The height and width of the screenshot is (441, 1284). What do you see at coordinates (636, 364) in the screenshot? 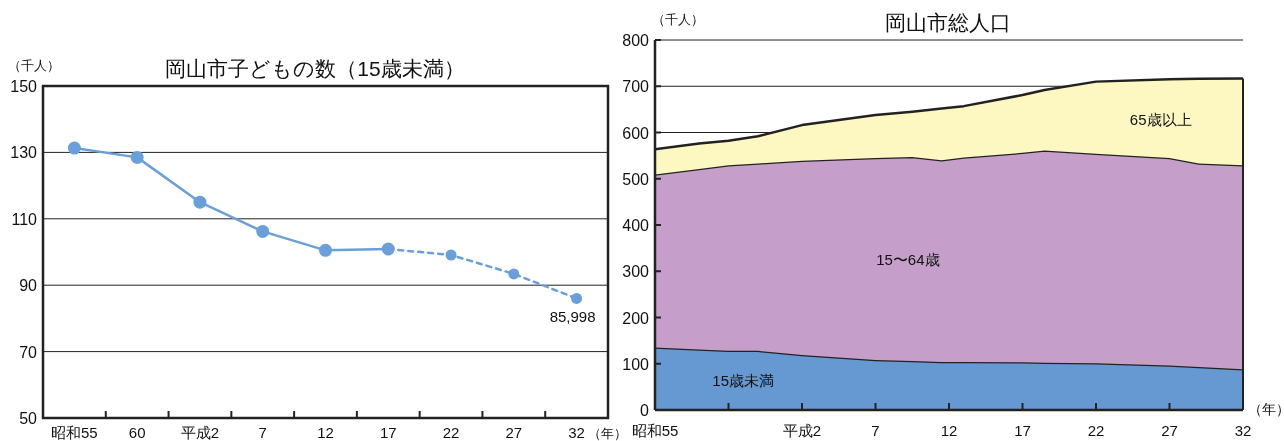
I see `y-tick-label: 100` at bounding box center [636, 364].